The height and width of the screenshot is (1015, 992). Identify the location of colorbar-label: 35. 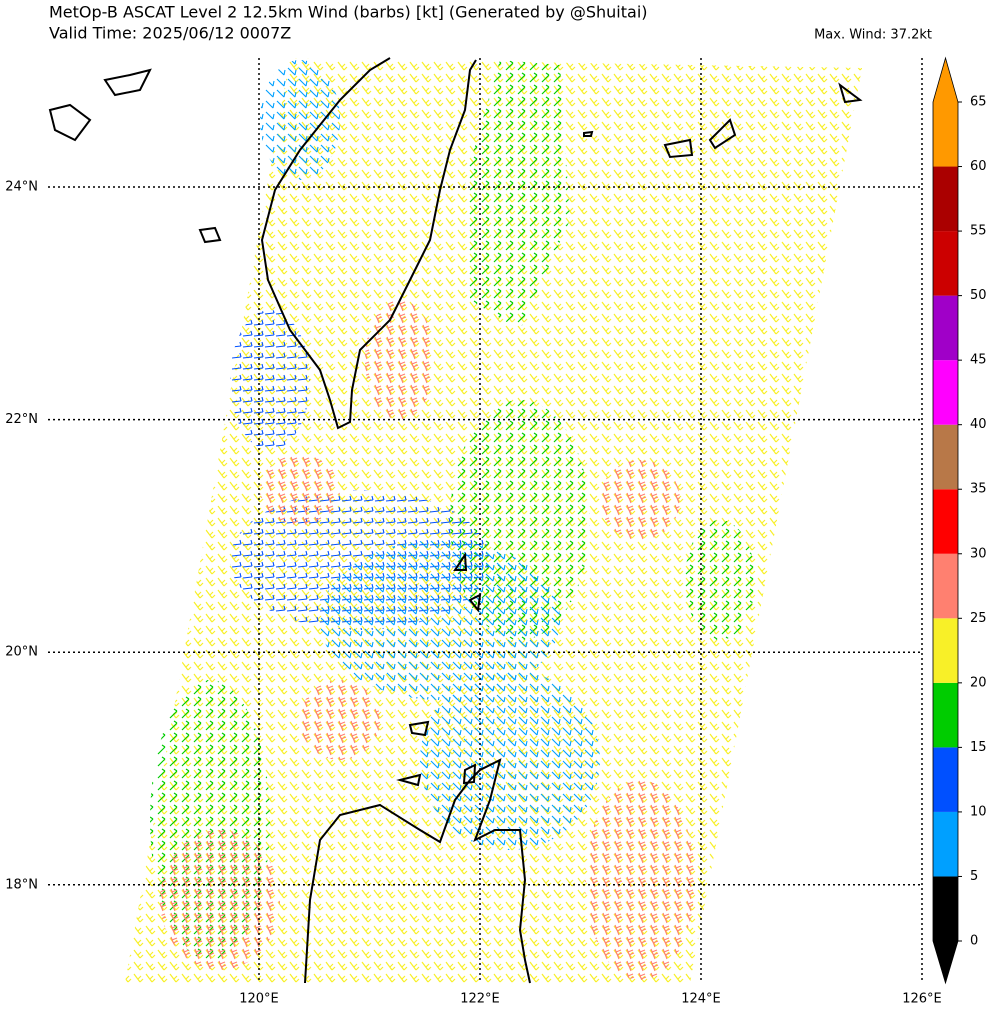
(978, 489).